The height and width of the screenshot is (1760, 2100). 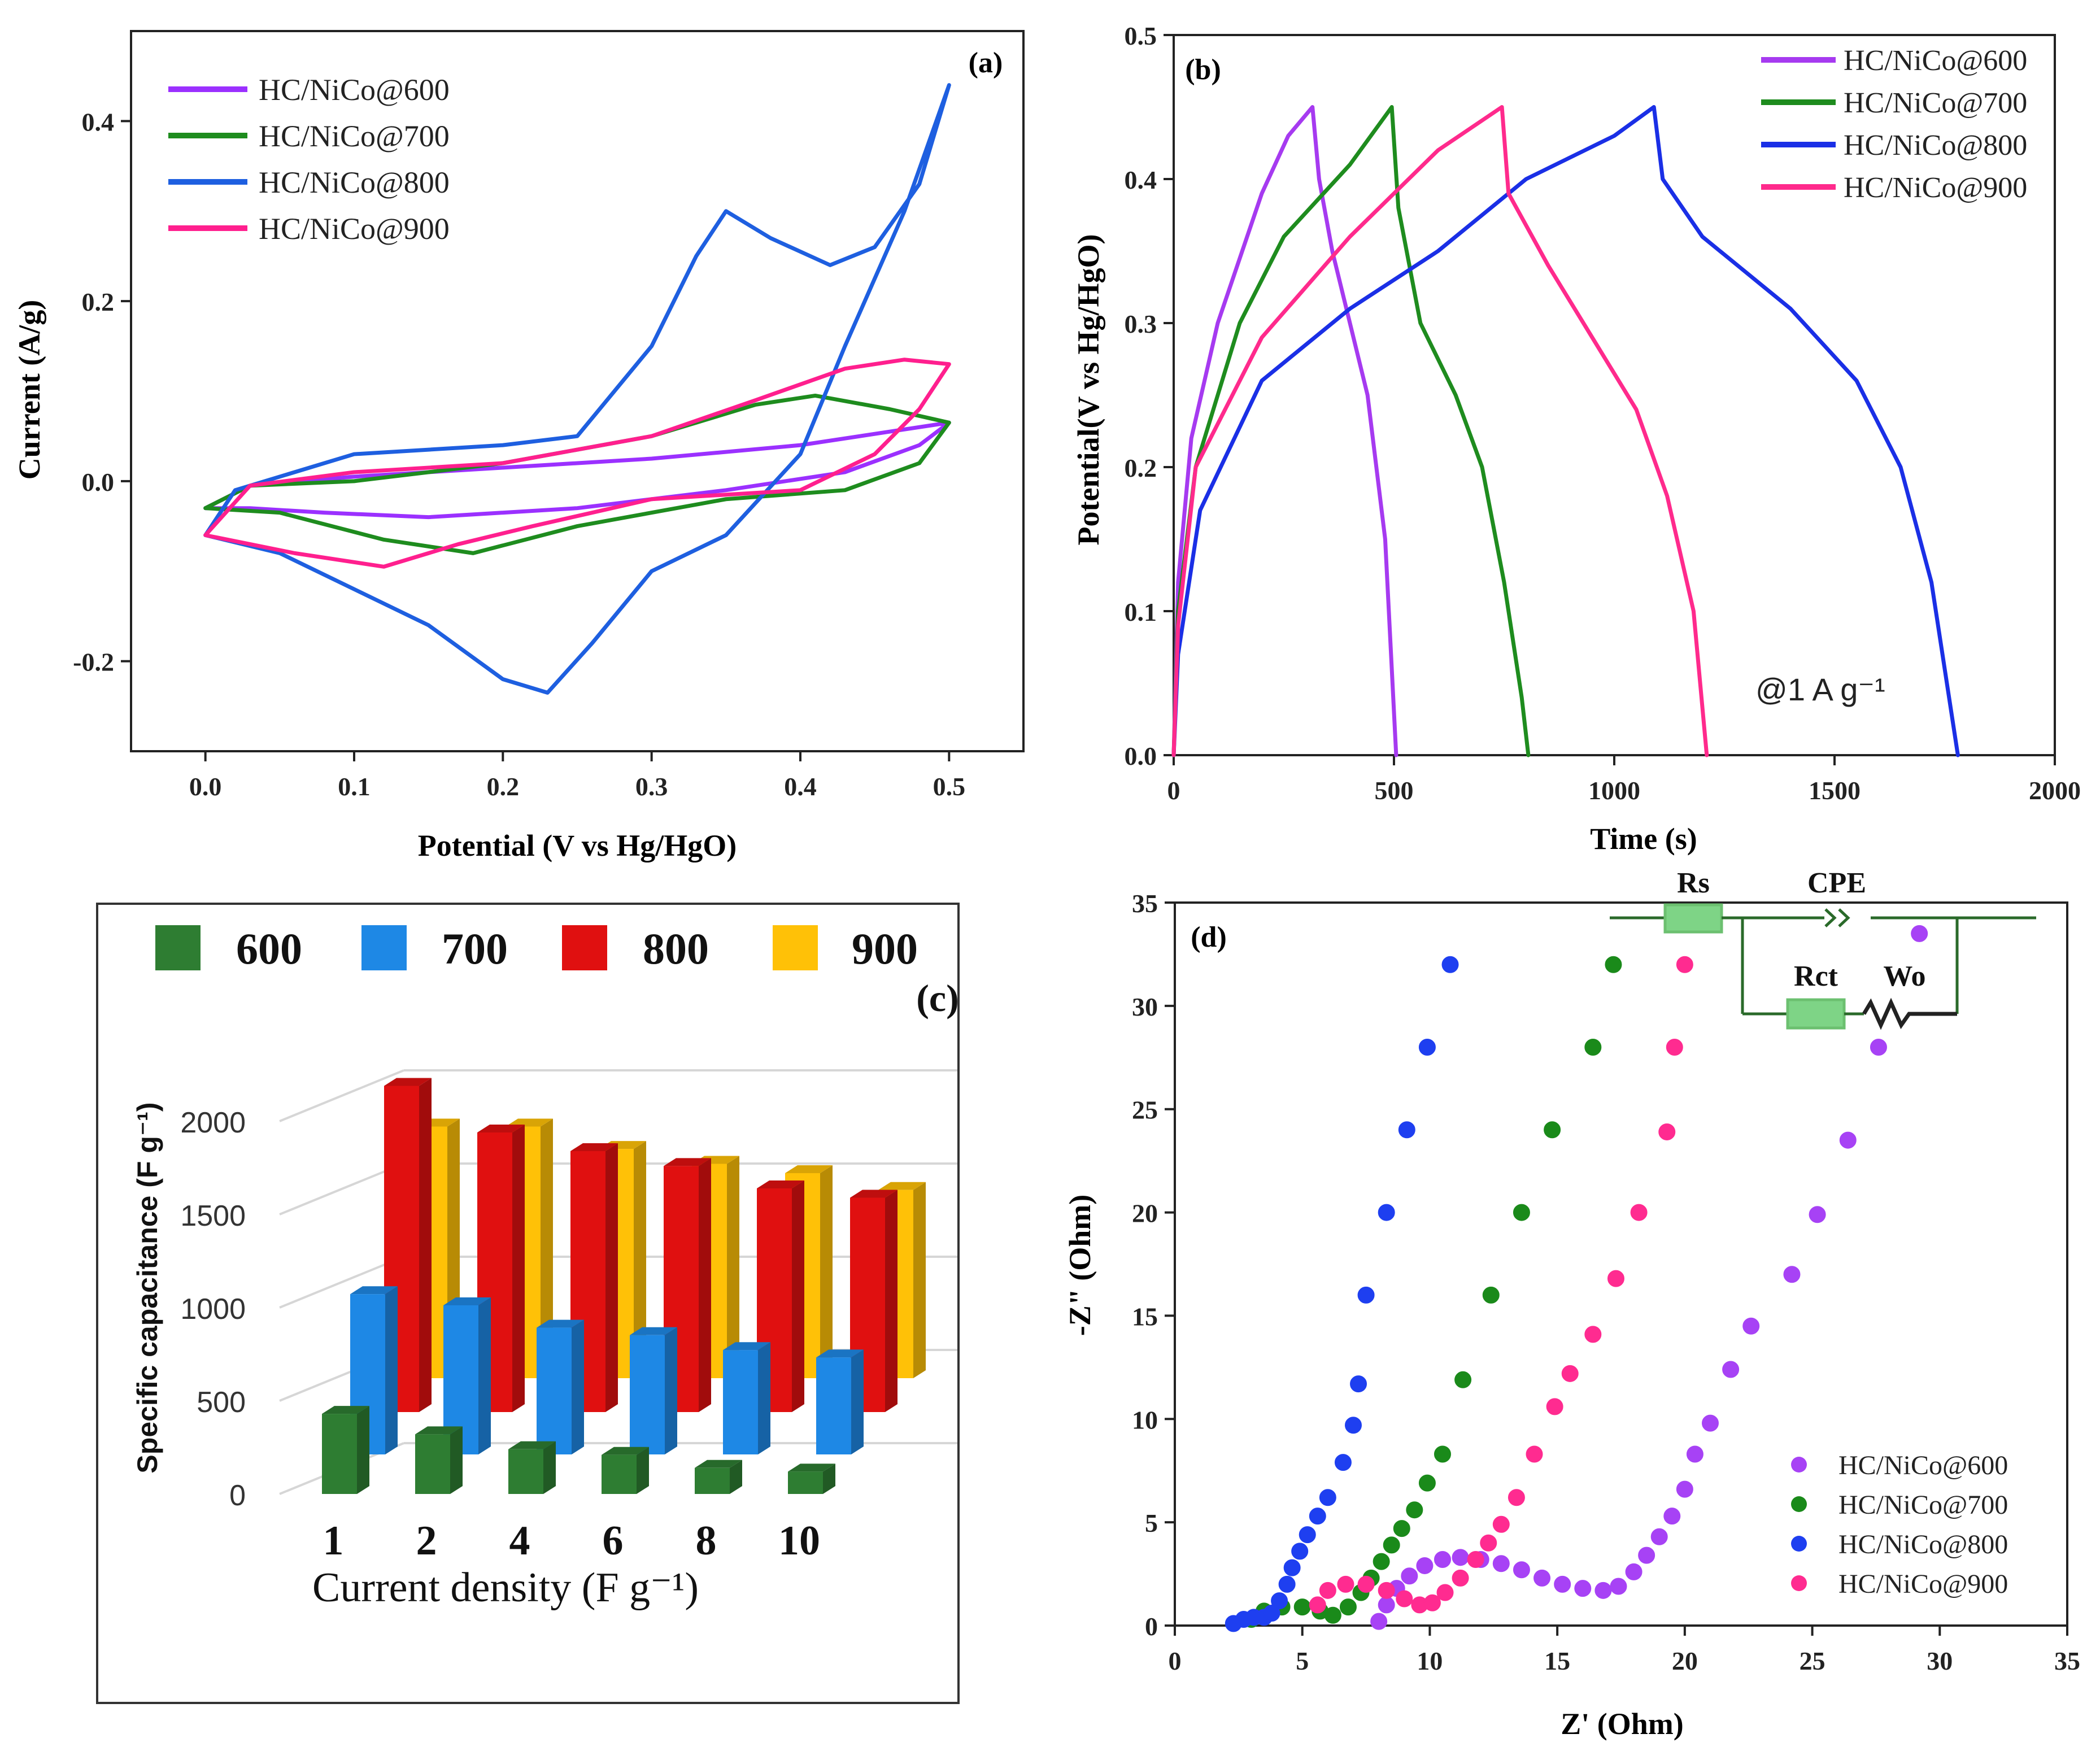 What do you see at coordinates (801, 786) in the screenshot?
I see `x-tick-label: 0.4` at bounding box center [801, 786].